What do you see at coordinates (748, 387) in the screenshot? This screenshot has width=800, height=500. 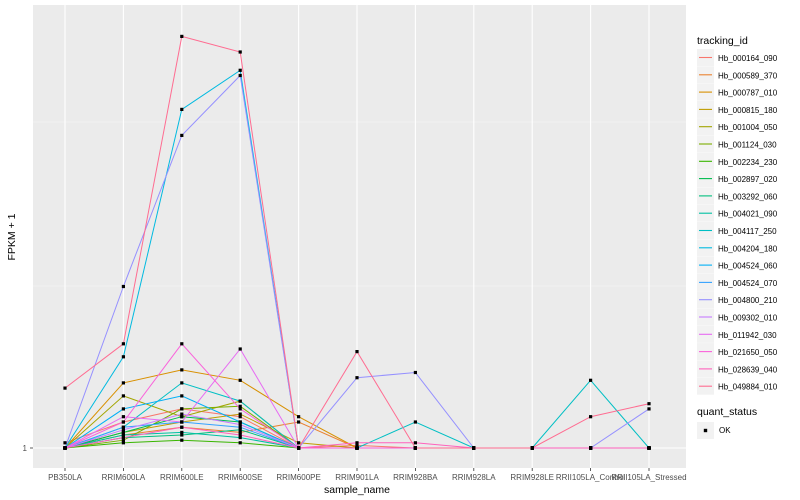 I see `legend-label: Hb_049884_010` at bounding box center [748, 387].